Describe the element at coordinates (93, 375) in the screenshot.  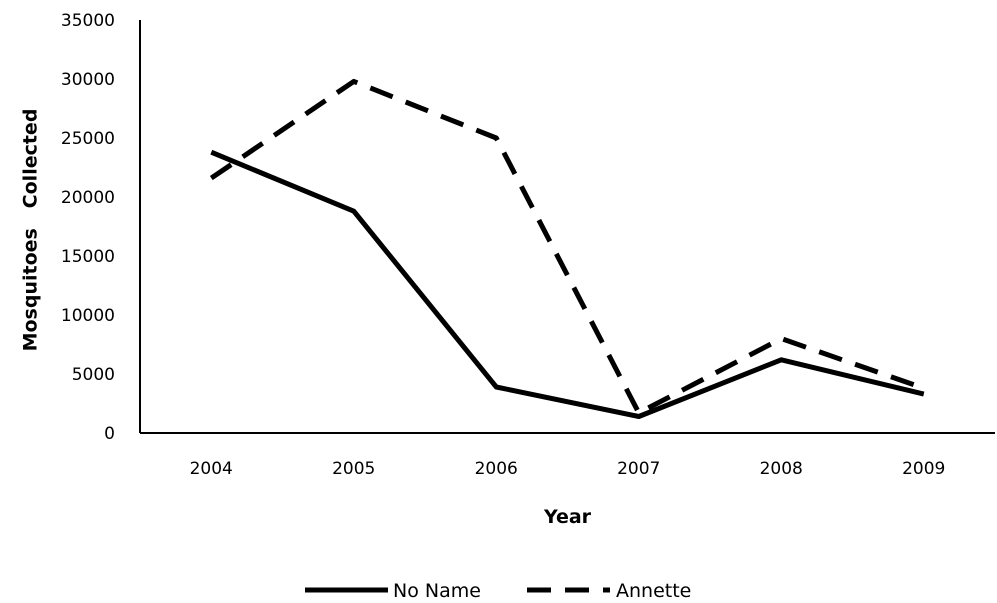
I see `y-tick-label: 5000` at that location.